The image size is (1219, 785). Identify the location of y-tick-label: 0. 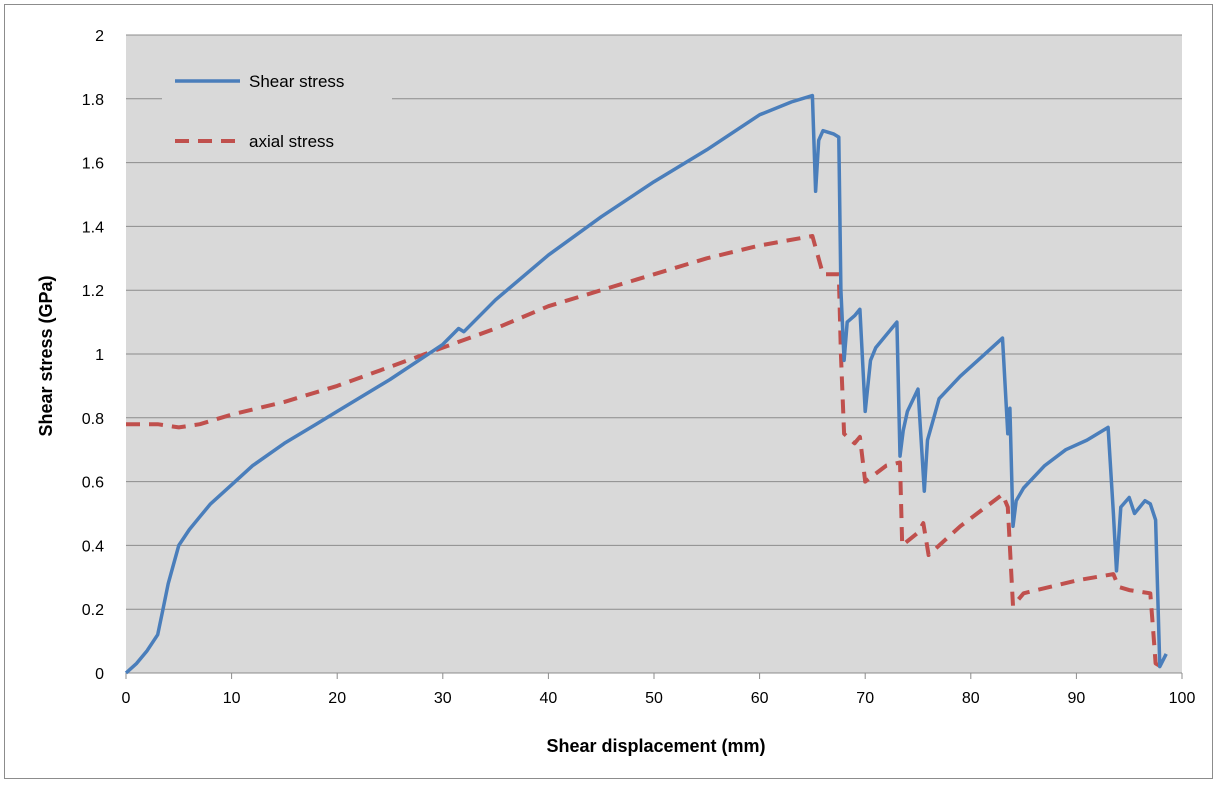
(99, 674).